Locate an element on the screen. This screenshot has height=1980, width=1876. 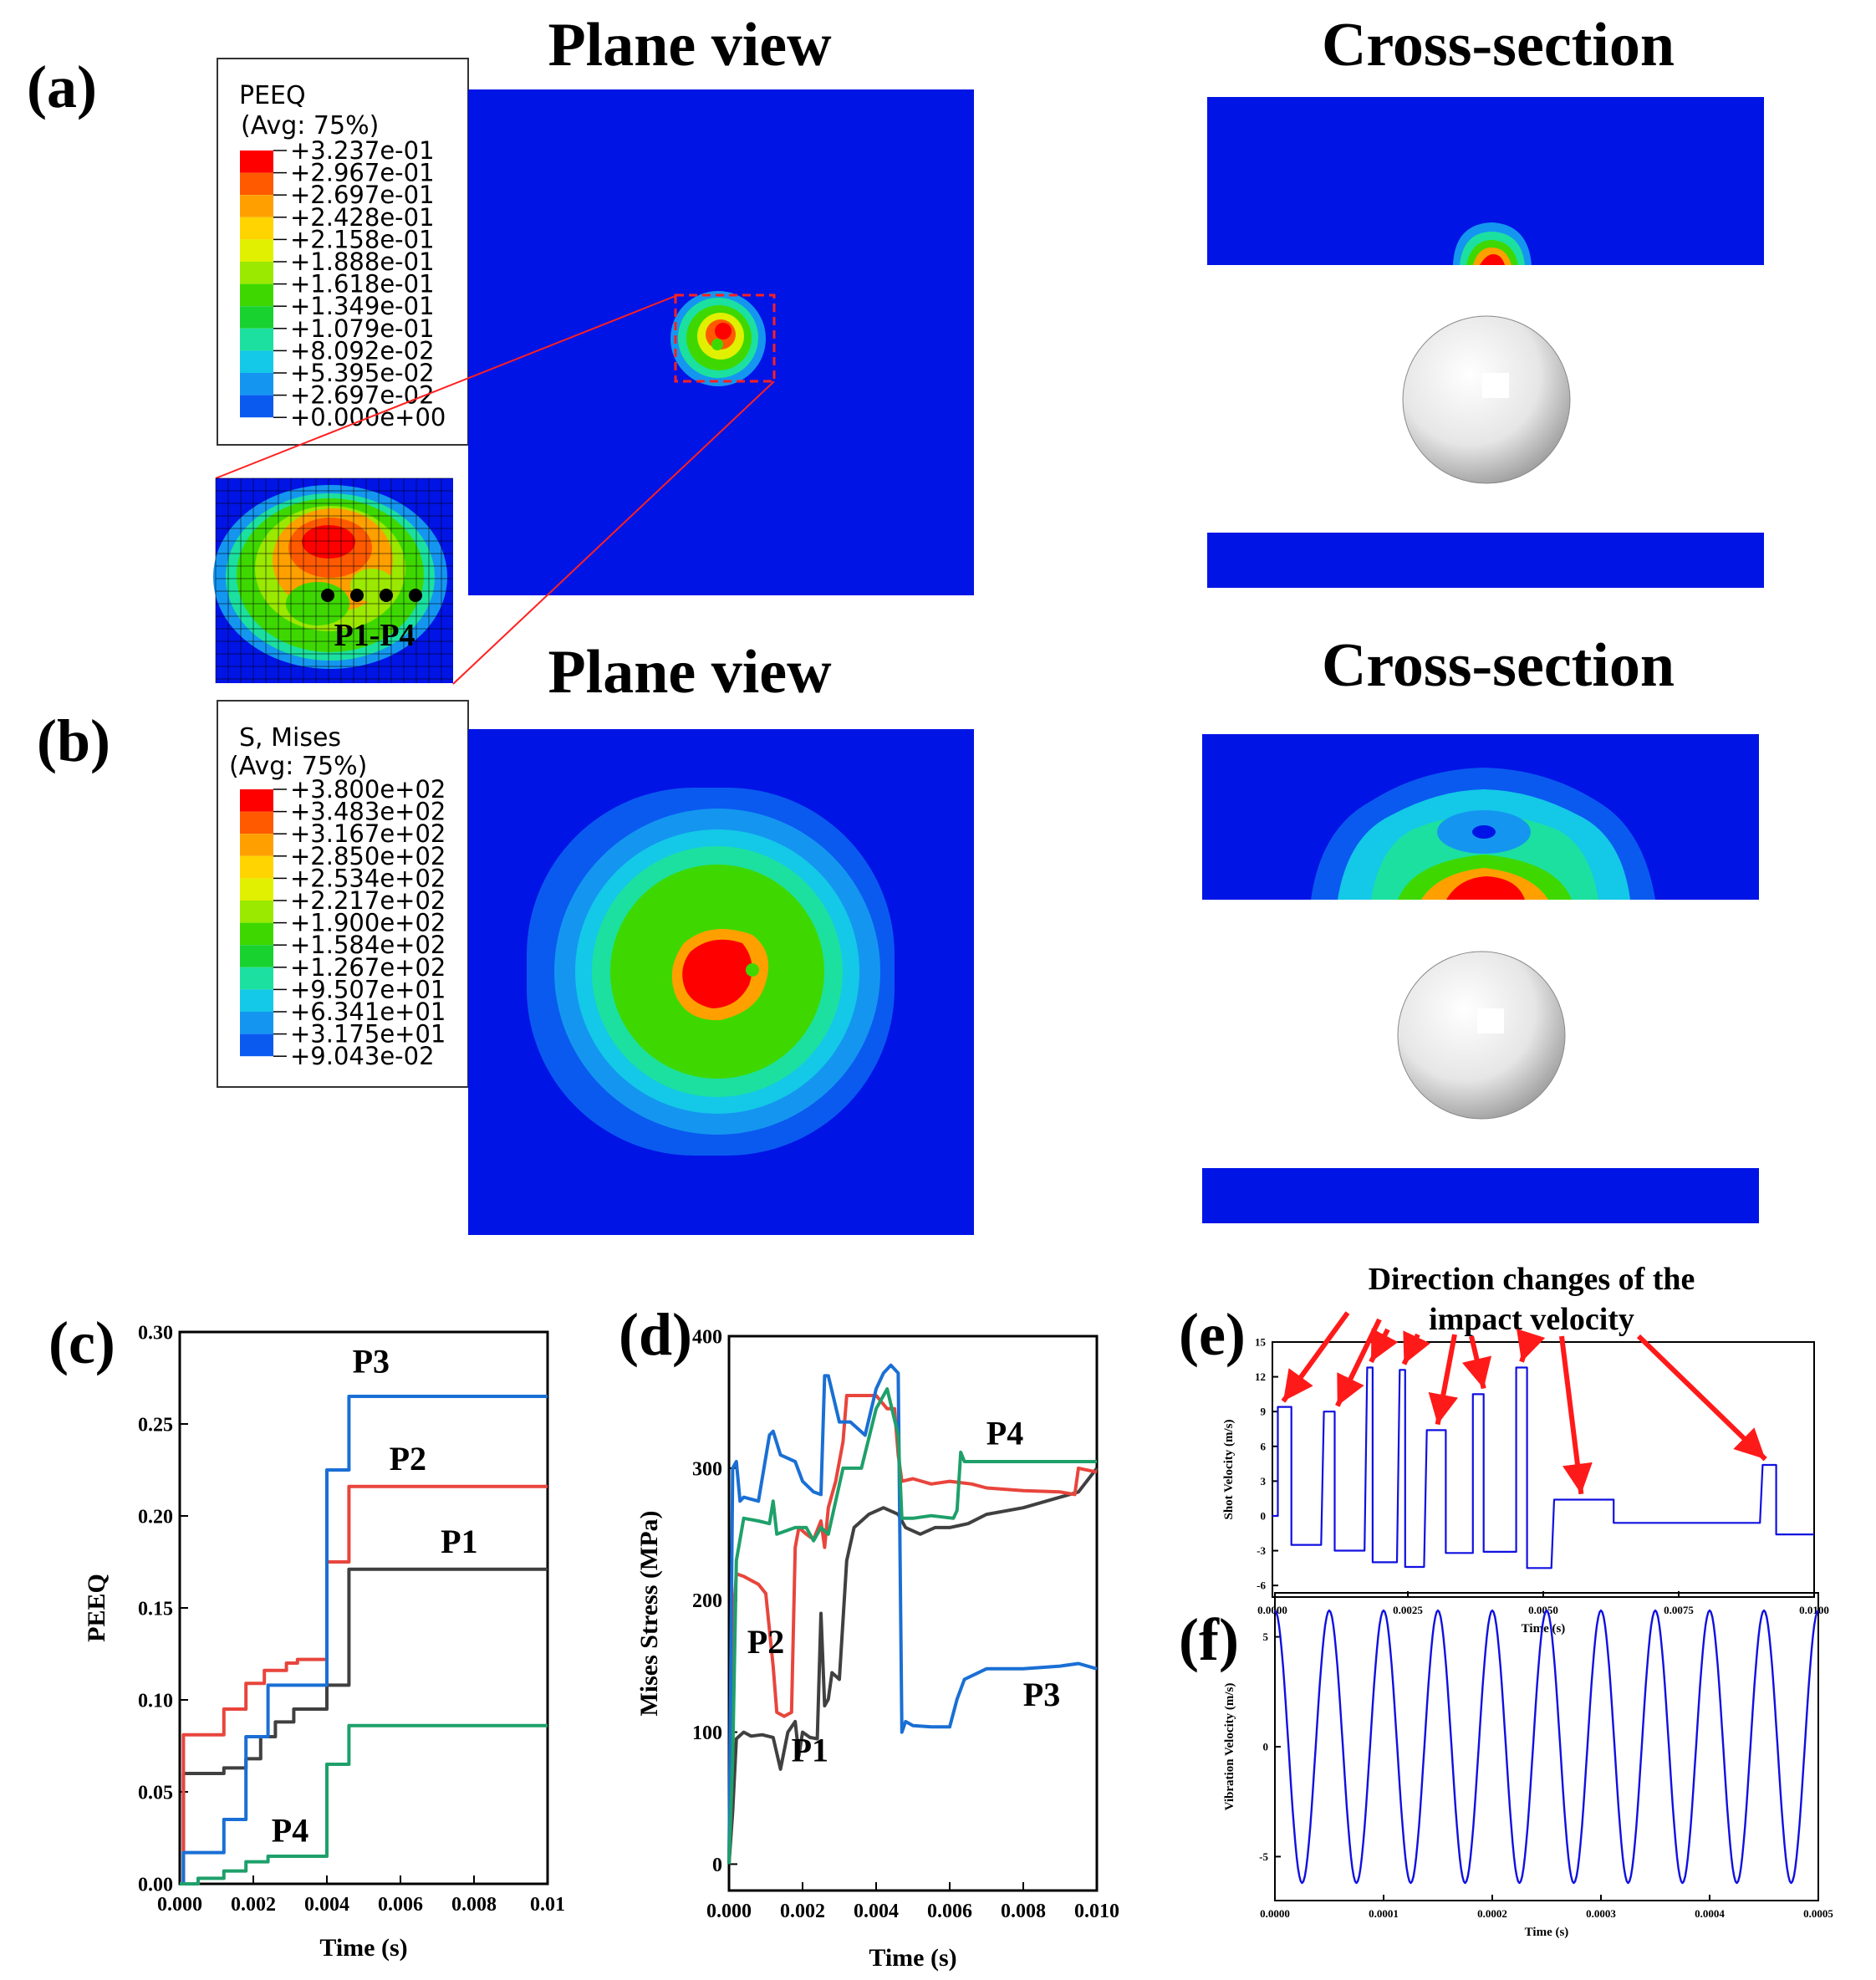
shot-sphere-a is located at coordinates (1486, 399).